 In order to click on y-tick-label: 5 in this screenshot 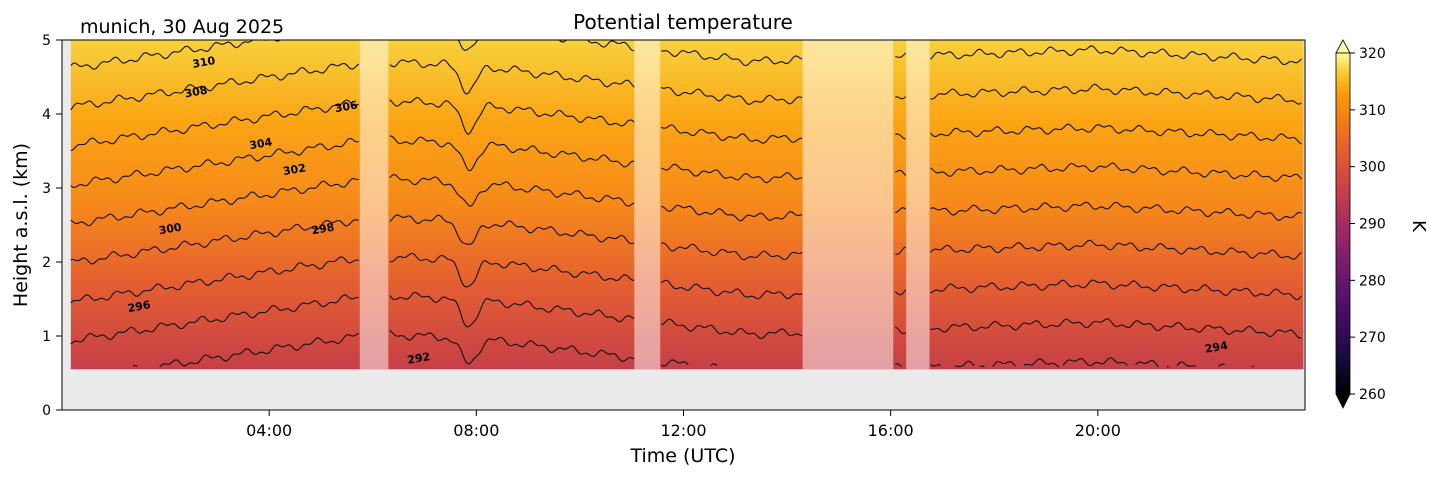, I will do `click(46, 41)`.